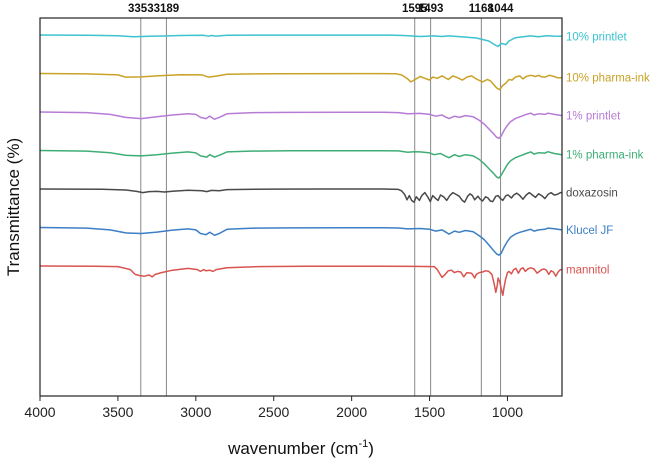 This screenshot has width=661, height=465. Describe the element at coordinates (592, 194) in the screenshot. I see `series-label: doxazosin` at that location.